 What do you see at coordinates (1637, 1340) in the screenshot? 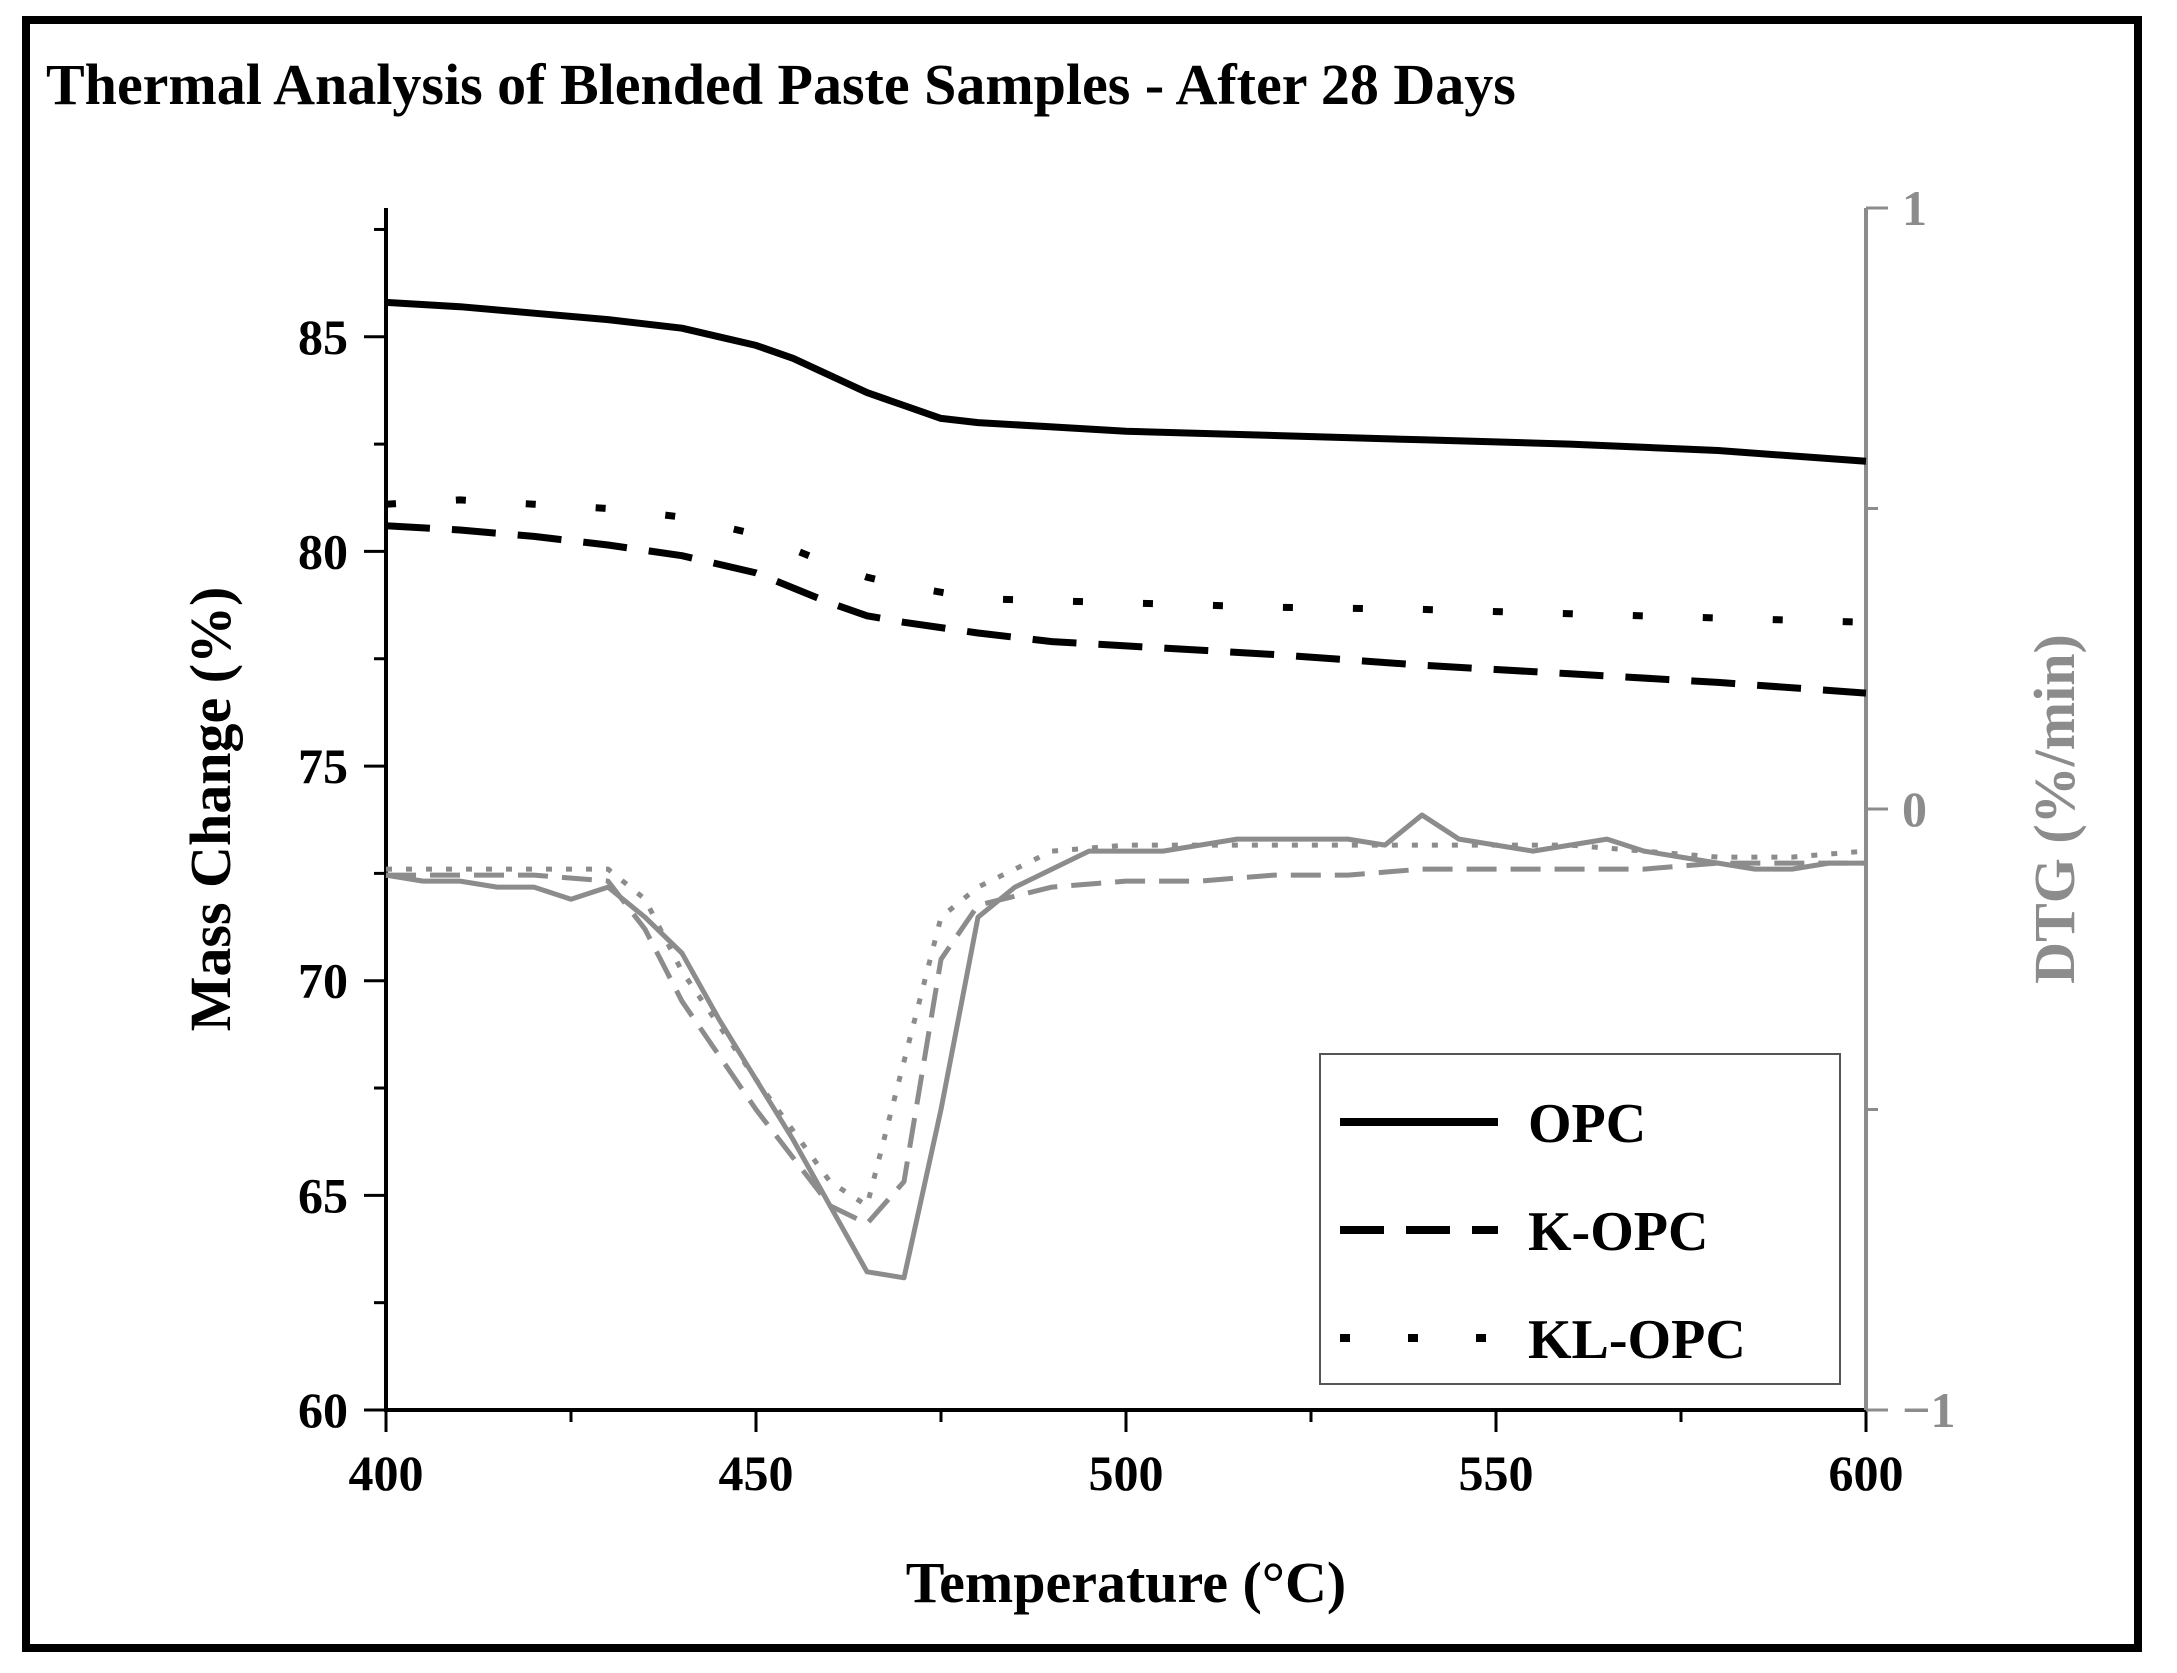
I see `legend-label-kl-opc: KL-OPC` at bounding box center [1637, 1340].